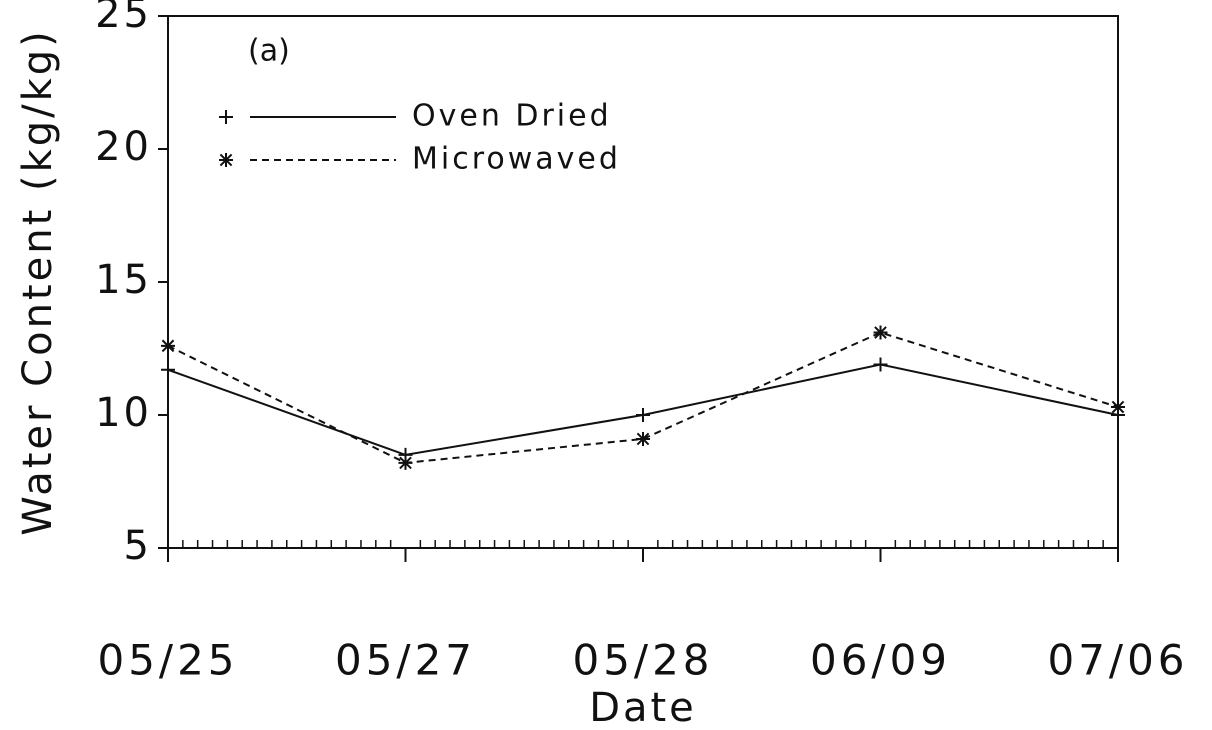  Describe the element at coordinates (123, 280) in the screenshot. I see `y-tick-label: 15` at that location.